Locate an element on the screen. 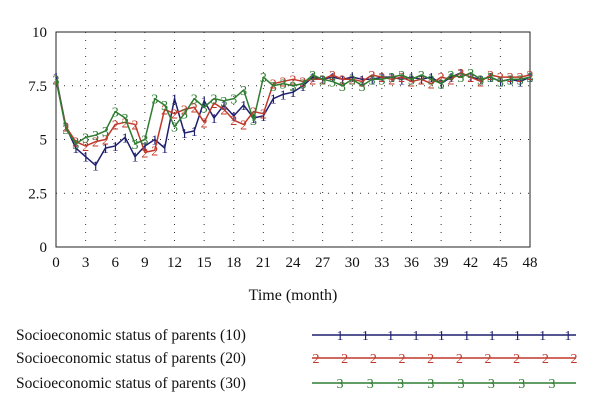  legend-label: Socioeconomic status of parents (20) is located at coordinates (131, 358).